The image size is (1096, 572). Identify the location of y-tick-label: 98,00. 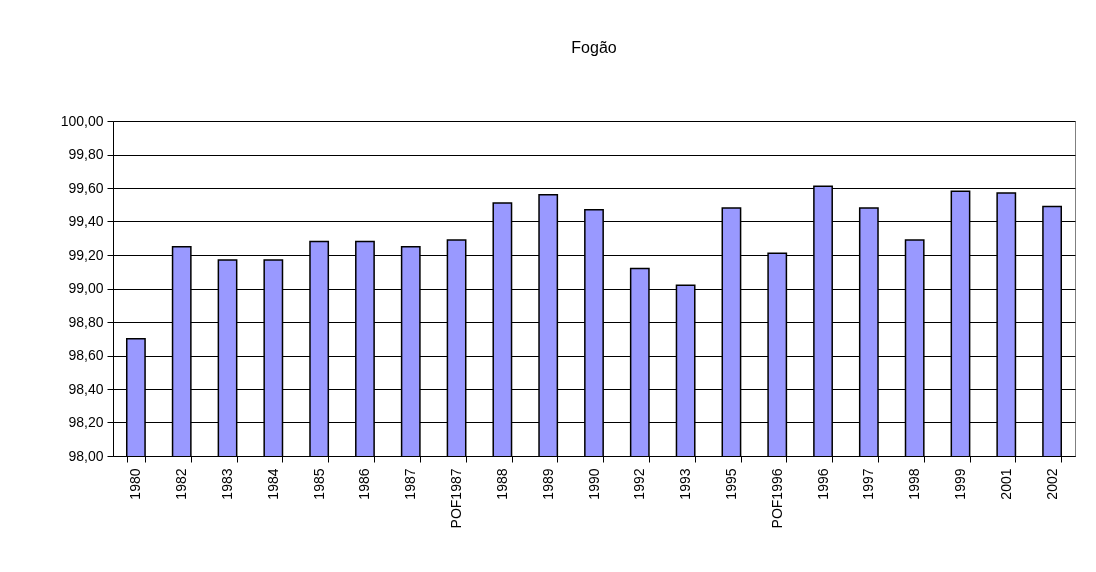
(86, 455).